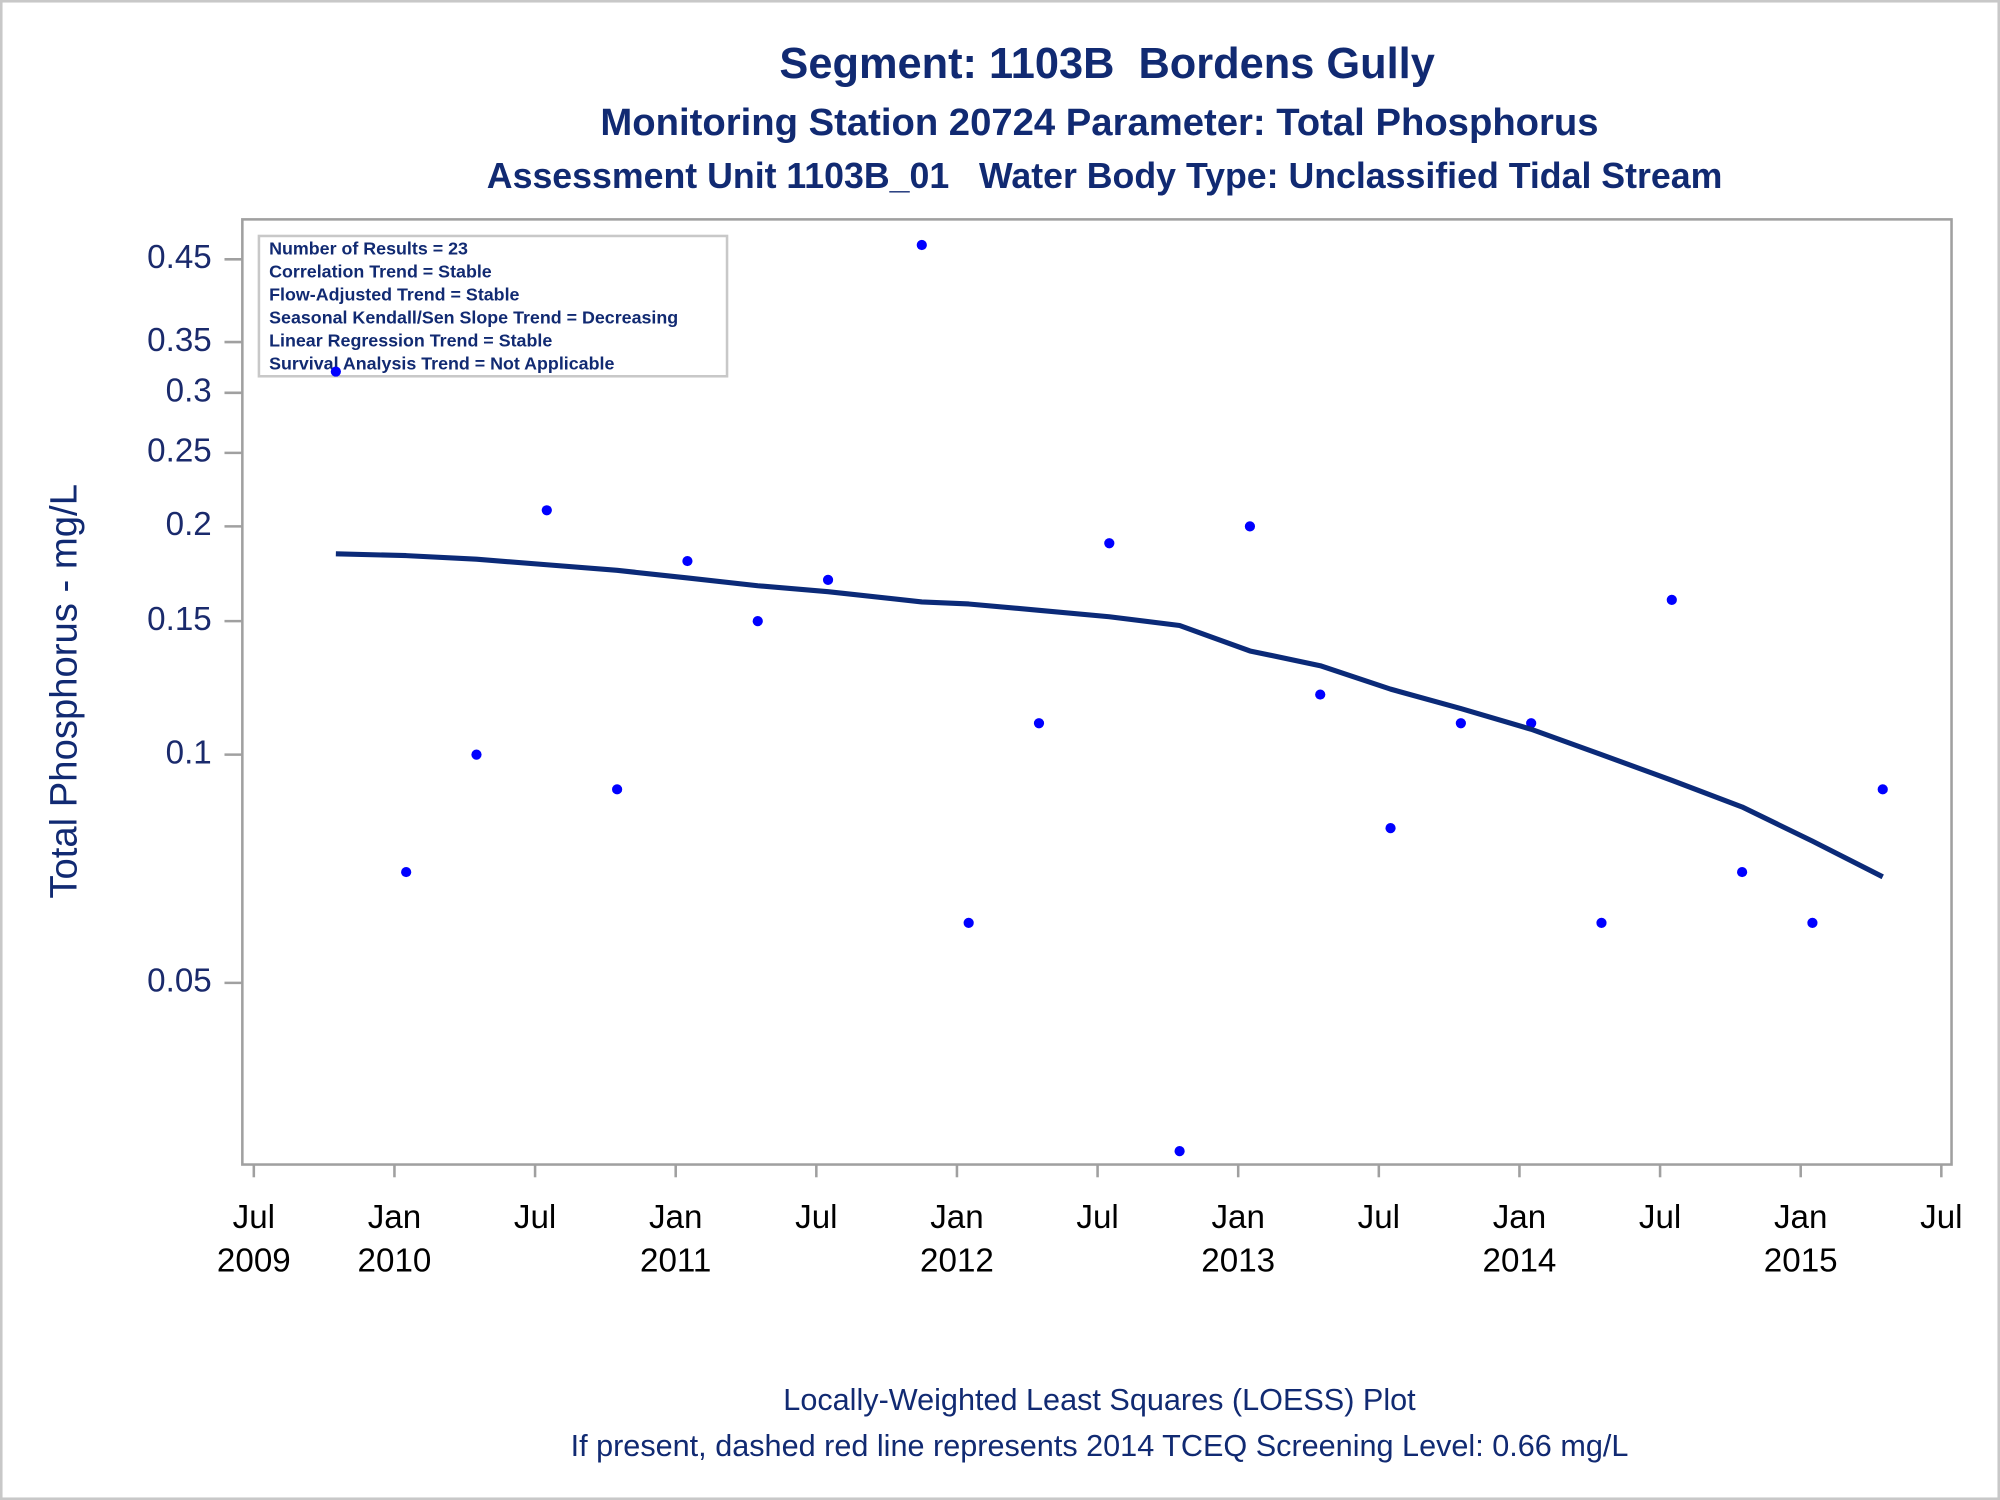 The image size is (2000, 1500). What do you see at coordinates (441, 364) in the screenshot?
I see `annotation: Survival Analysis Trend = Not Applicable` at bounding box center [441, 364].